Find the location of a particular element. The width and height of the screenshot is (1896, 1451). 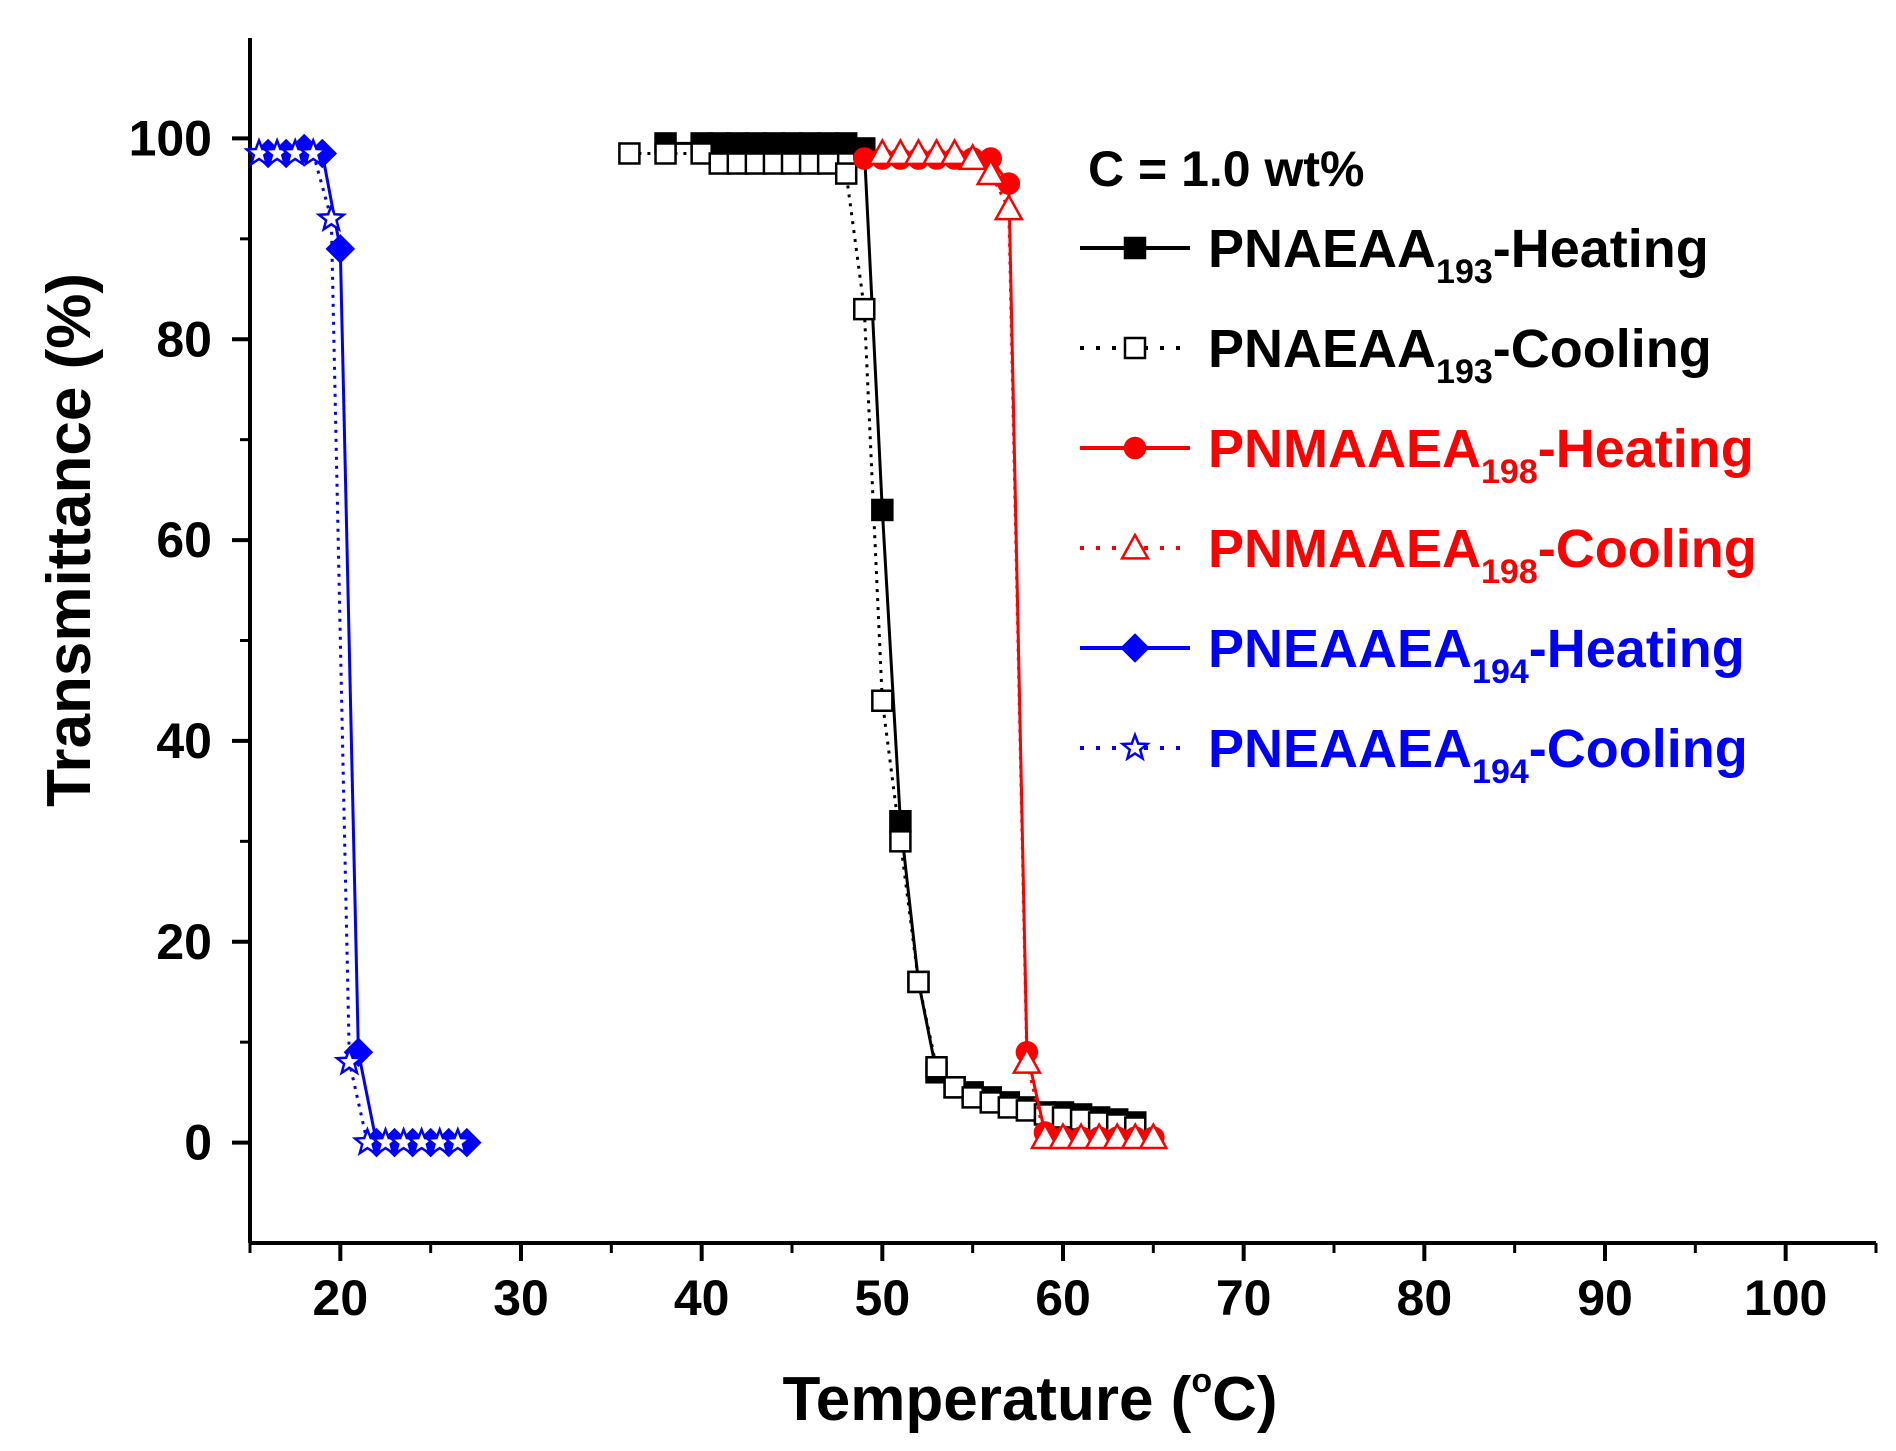

legend-item: PNAEAA193-Heating is located at coordinates (1394, 255).